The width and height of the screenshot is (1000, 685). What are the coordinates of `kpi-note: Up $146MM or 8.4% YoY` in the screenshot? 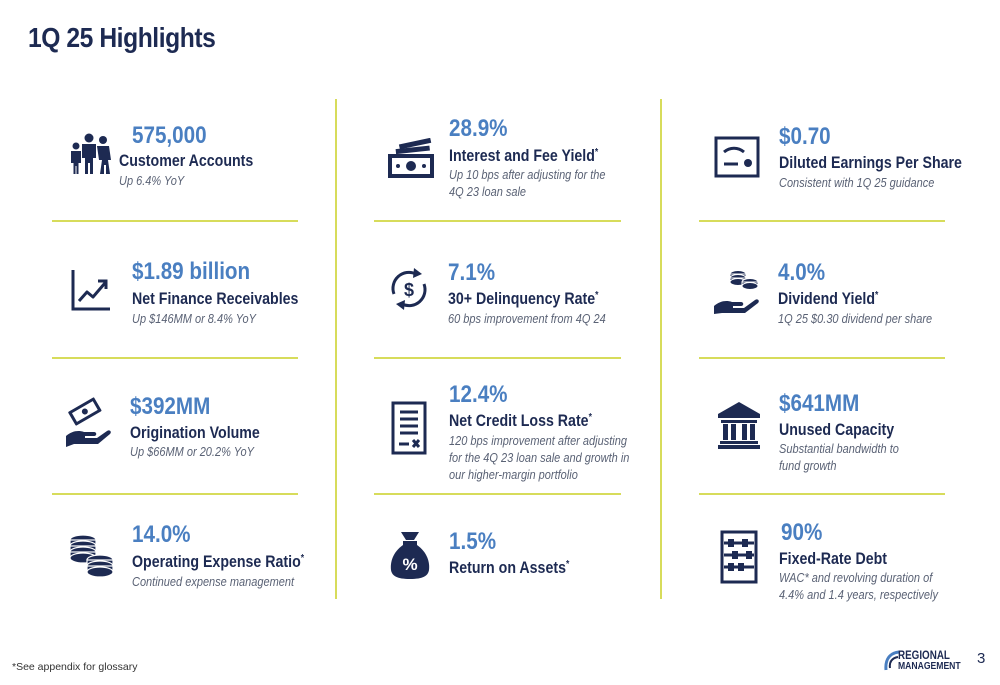 It's located at (194, 319).